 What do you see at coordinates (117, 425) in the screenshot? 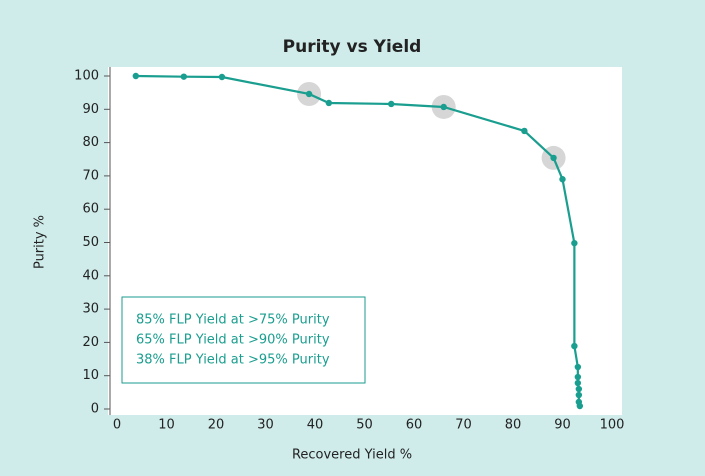
I see `x-tick-label: 0` at bounding box center [117, 425].